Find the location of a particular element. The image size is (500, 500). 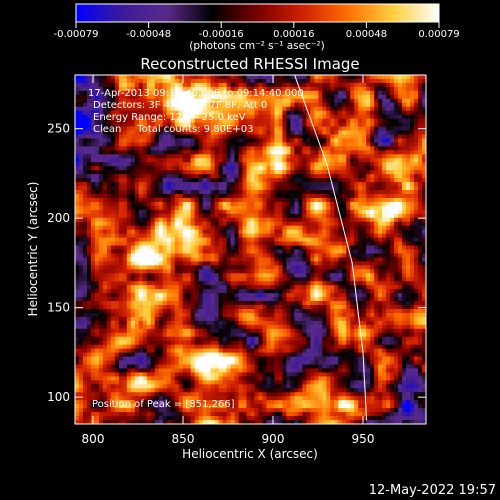

y-tick-label: 200 is located at coordinates (58, 218).